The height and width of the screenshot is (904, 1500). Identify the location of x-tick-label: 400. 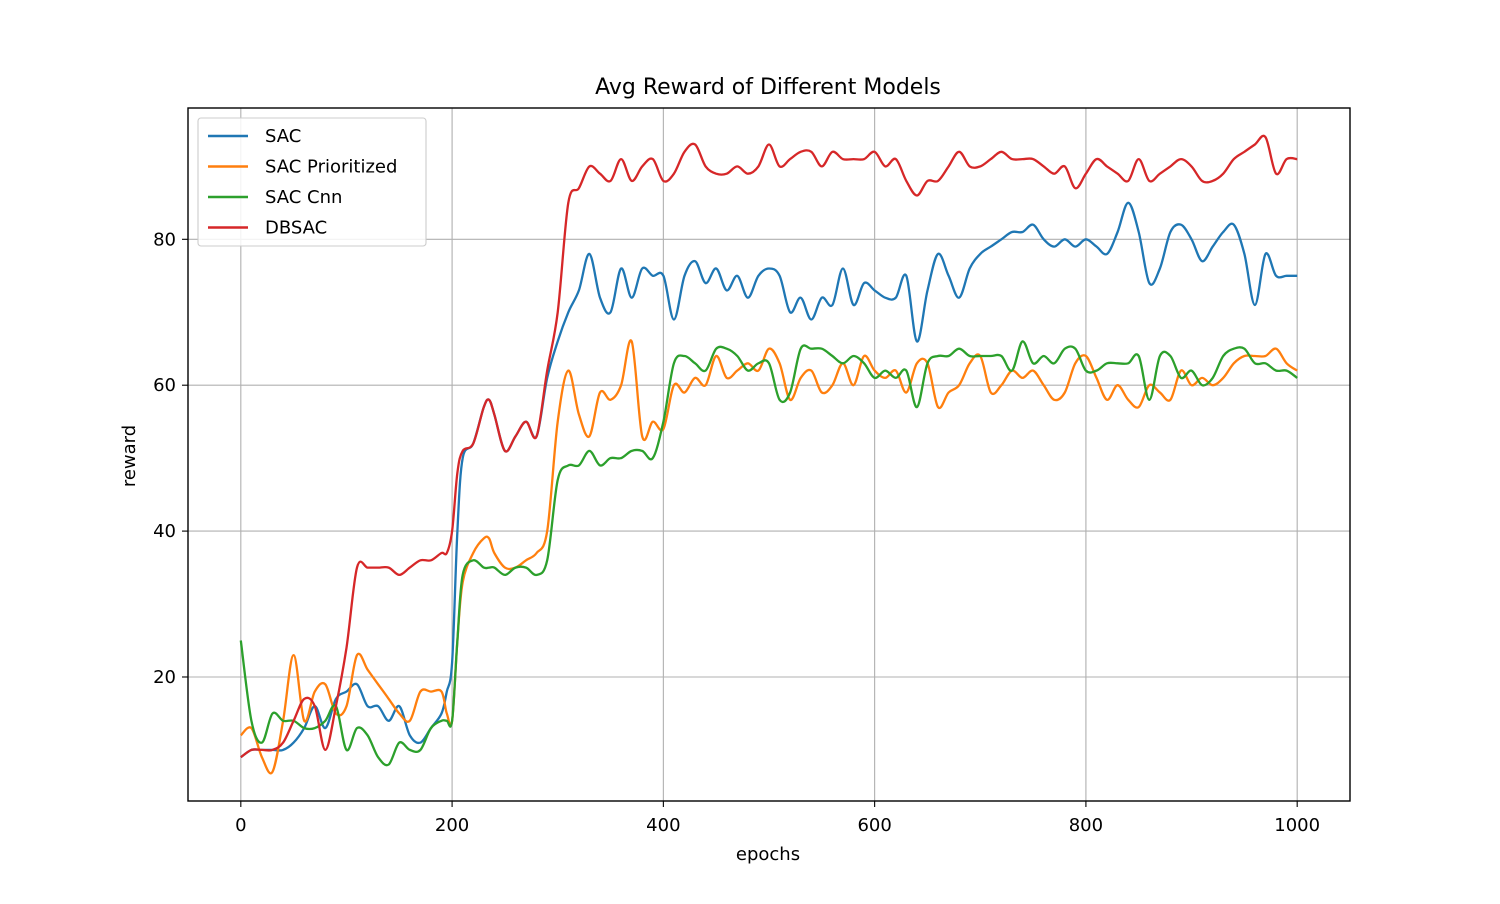
(663, 825).